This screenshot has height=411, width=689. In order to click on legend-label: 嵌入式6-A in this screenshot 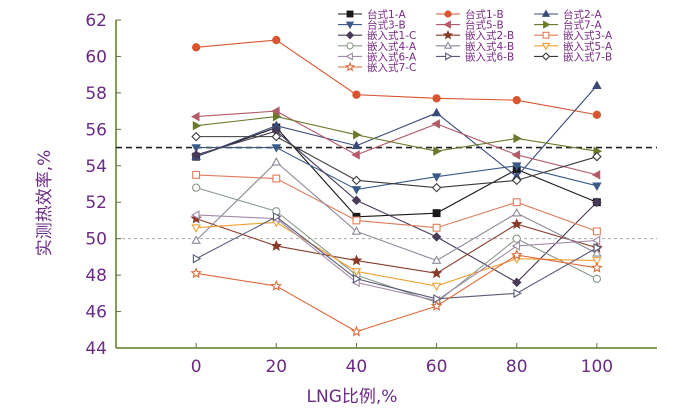, I will do `click(392, 56)`.